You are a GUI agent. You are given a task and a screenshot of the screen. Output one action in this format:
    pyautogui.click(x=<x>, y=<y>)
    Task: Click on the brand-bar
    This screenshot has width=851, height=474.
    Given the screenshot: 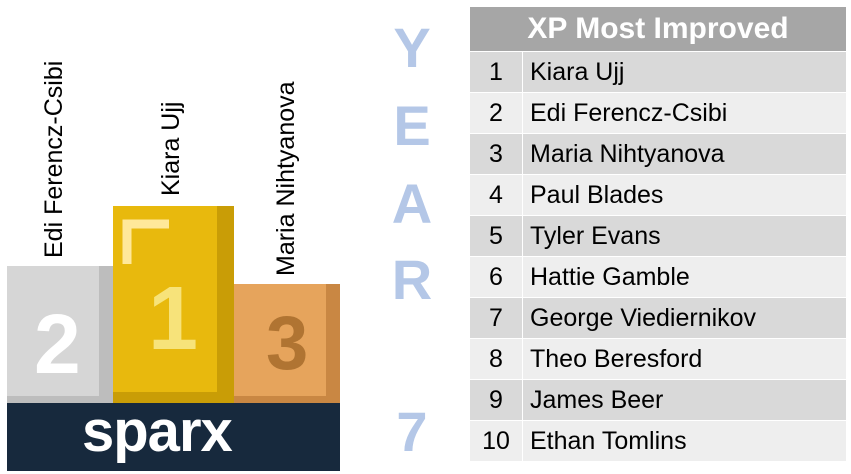 What is the action you would take?
    pyautogui.click(x=173, y=437)
    